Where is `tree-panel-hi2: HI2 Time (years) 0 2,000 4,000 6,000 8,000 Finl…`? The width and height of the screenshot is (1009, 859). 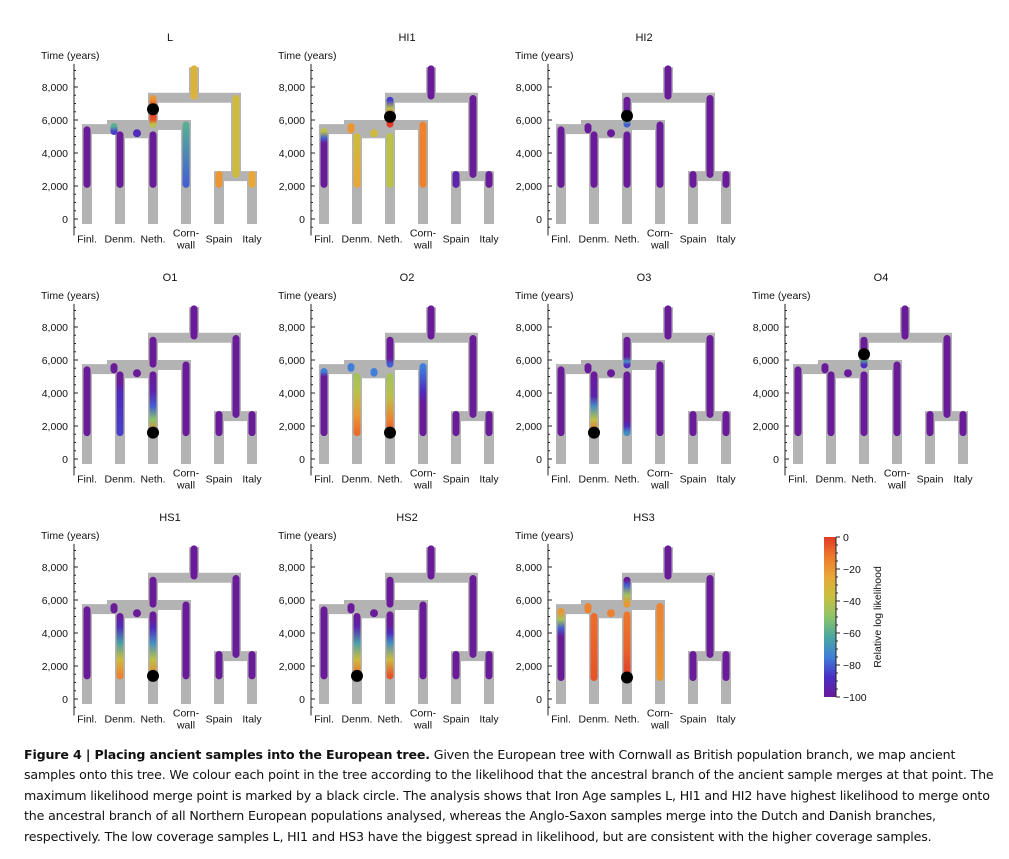 tree-panel-hi2: HI2 Time (years) 0 2,000 4,000 6,000 8,000 Finl… is located at coordinates (625, 142).